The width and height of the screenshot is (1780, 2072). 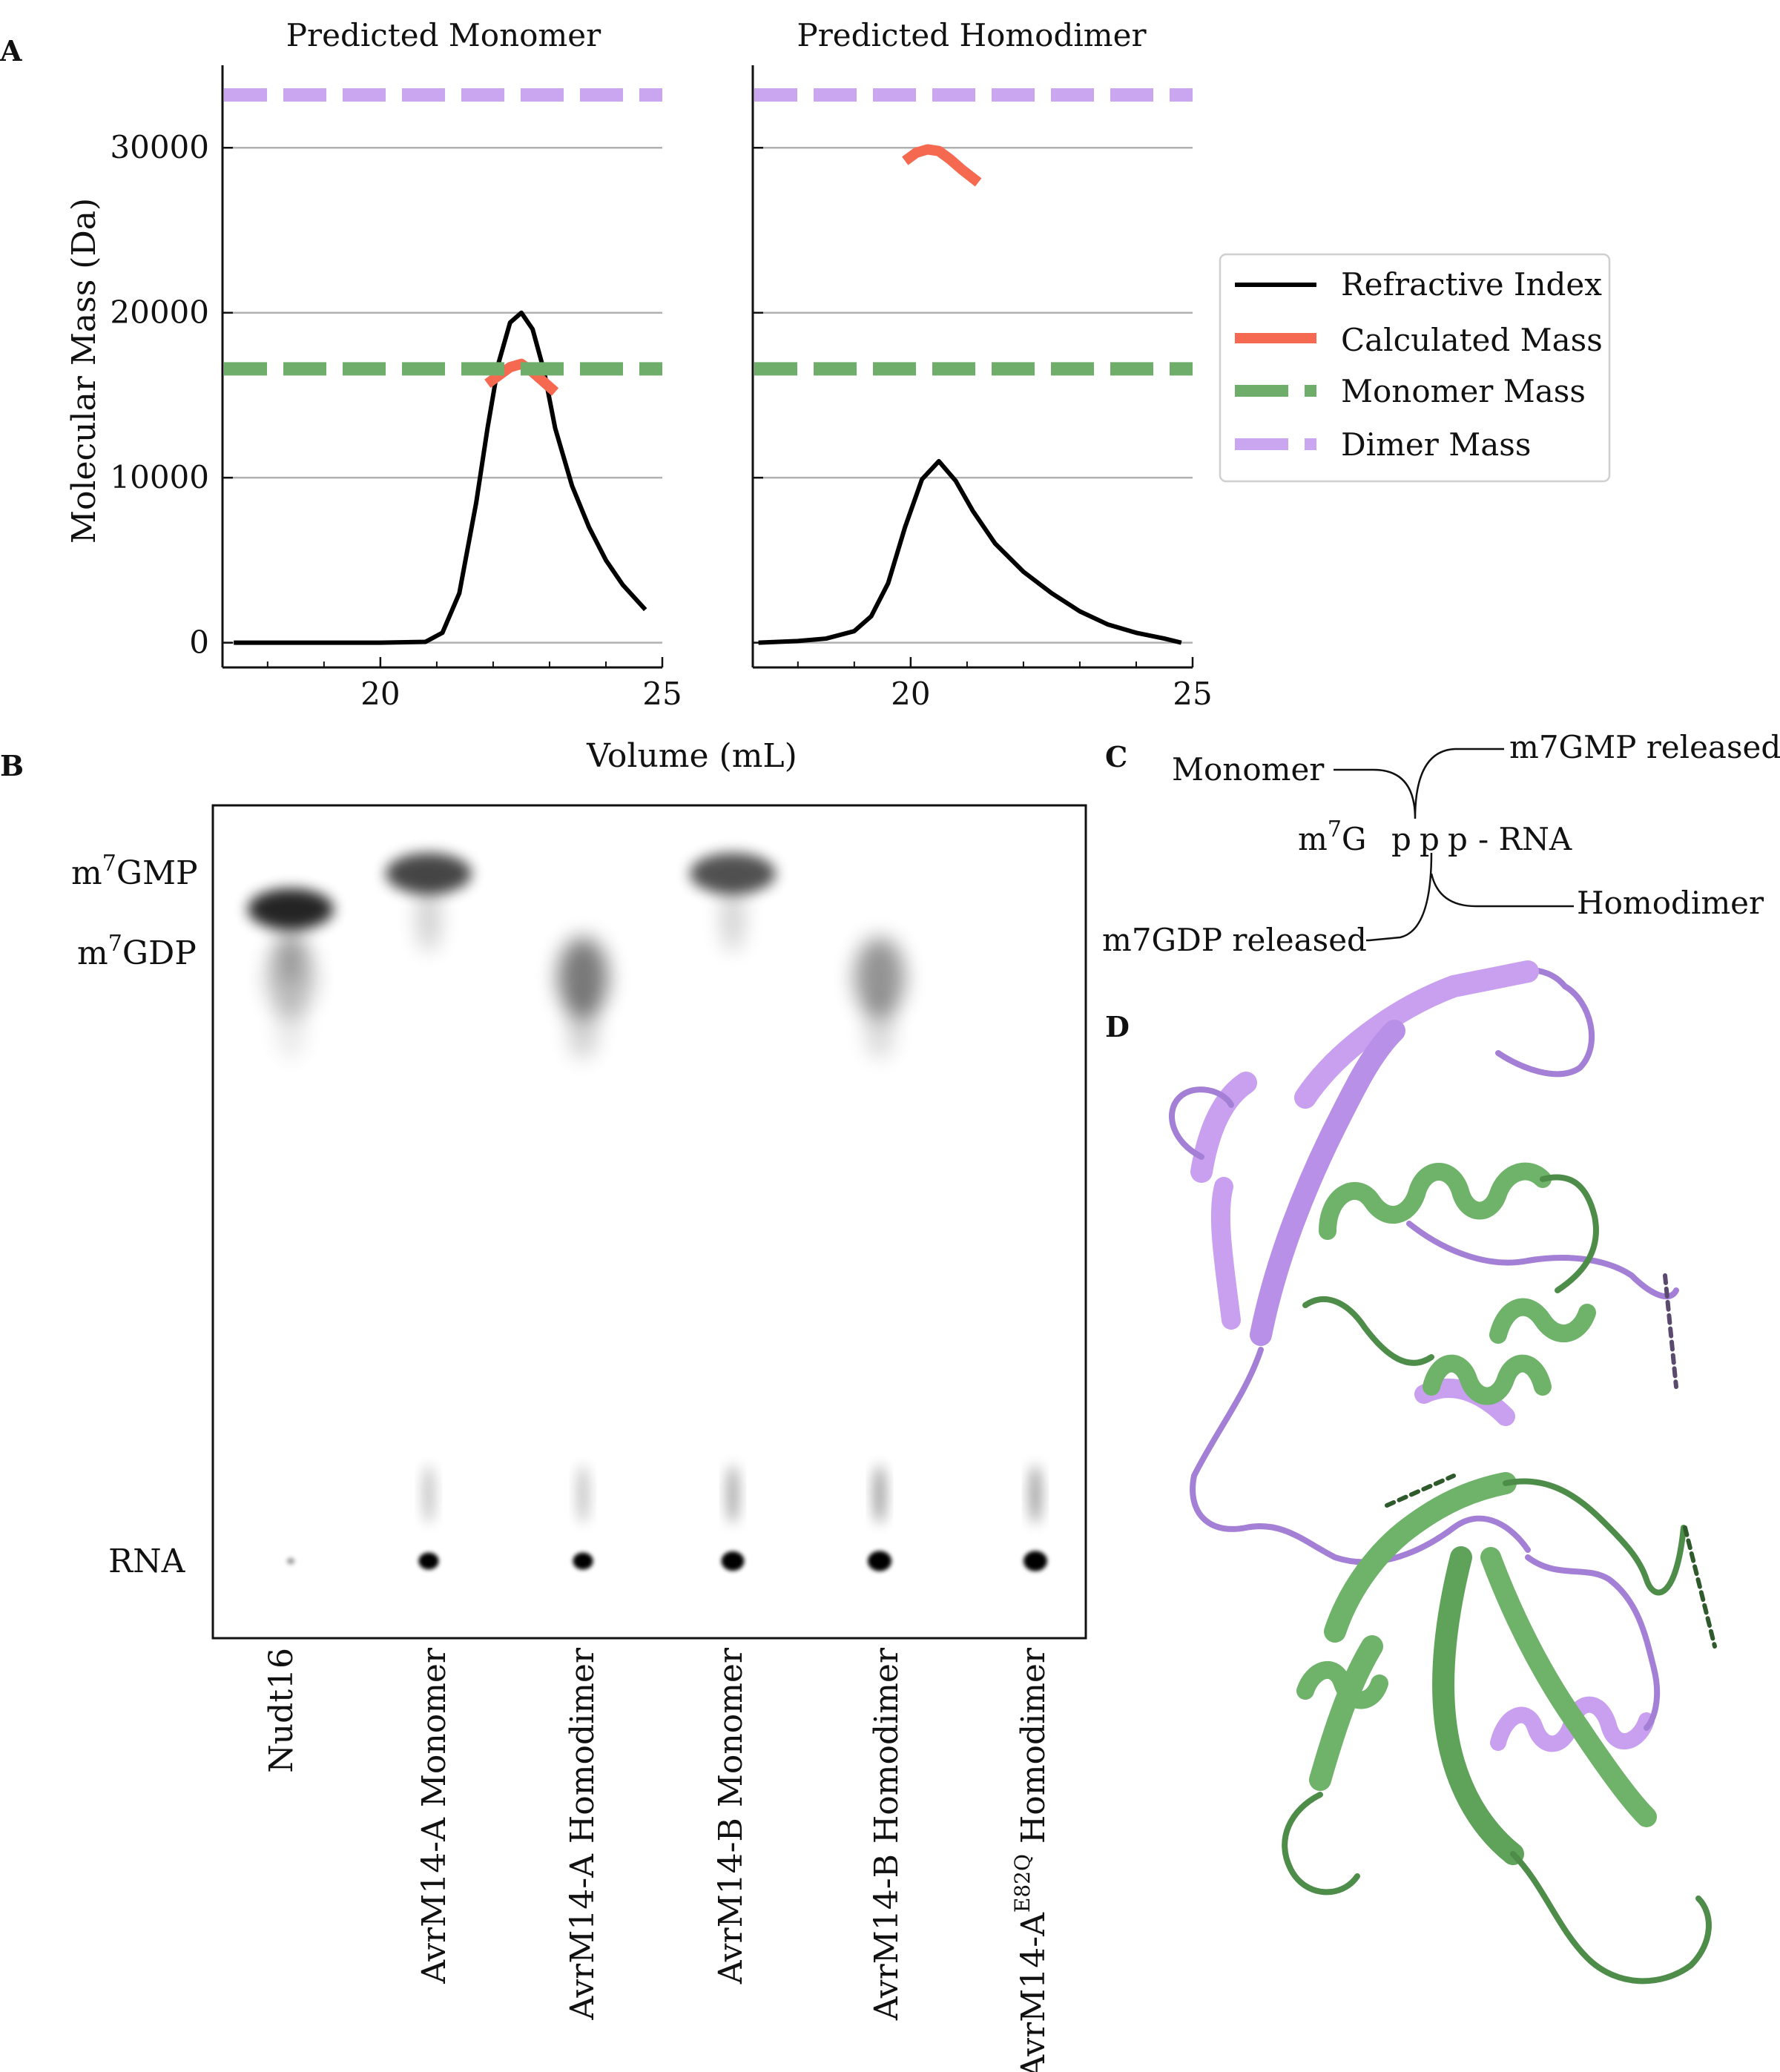 I want to click on legend-label-refractive-index: Refractive Index, so click(x=1471, y=284).